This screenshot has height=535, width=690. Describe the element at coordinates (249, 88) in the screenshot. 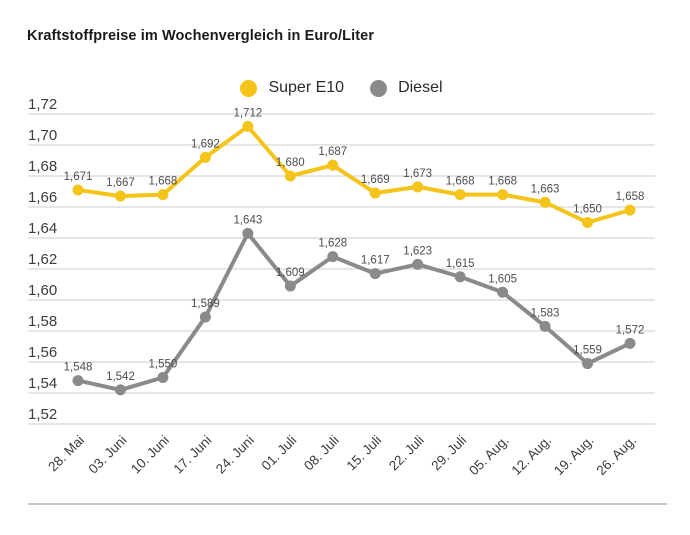

I see `legend-dot-super-e10` at that location.